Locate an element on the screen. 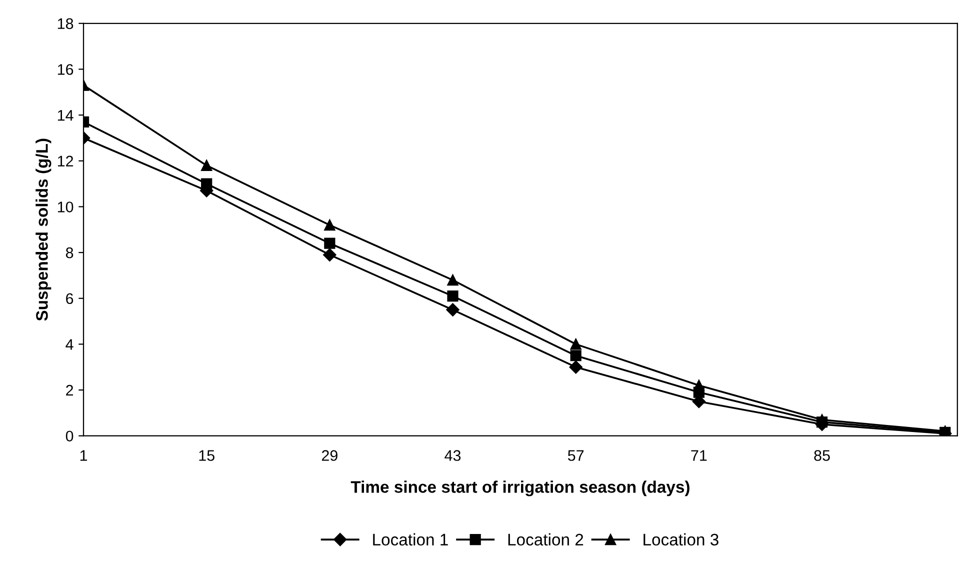  x-axis-title: Time since start of irrigation season (days) is located at coordinates (520, 488).